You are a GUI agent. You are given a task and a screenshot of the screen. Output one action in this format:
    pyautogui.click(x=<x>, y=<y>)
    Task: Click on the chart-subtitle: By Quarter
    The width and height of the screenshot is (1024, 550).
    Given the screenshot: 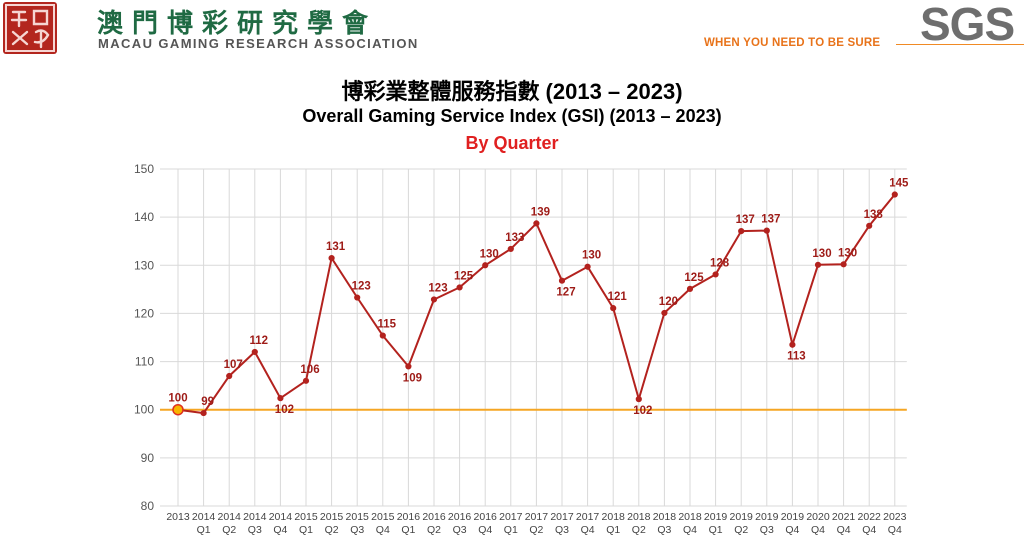 What is the action you would take?
    pyautogui.click(x=512, y=143)
    